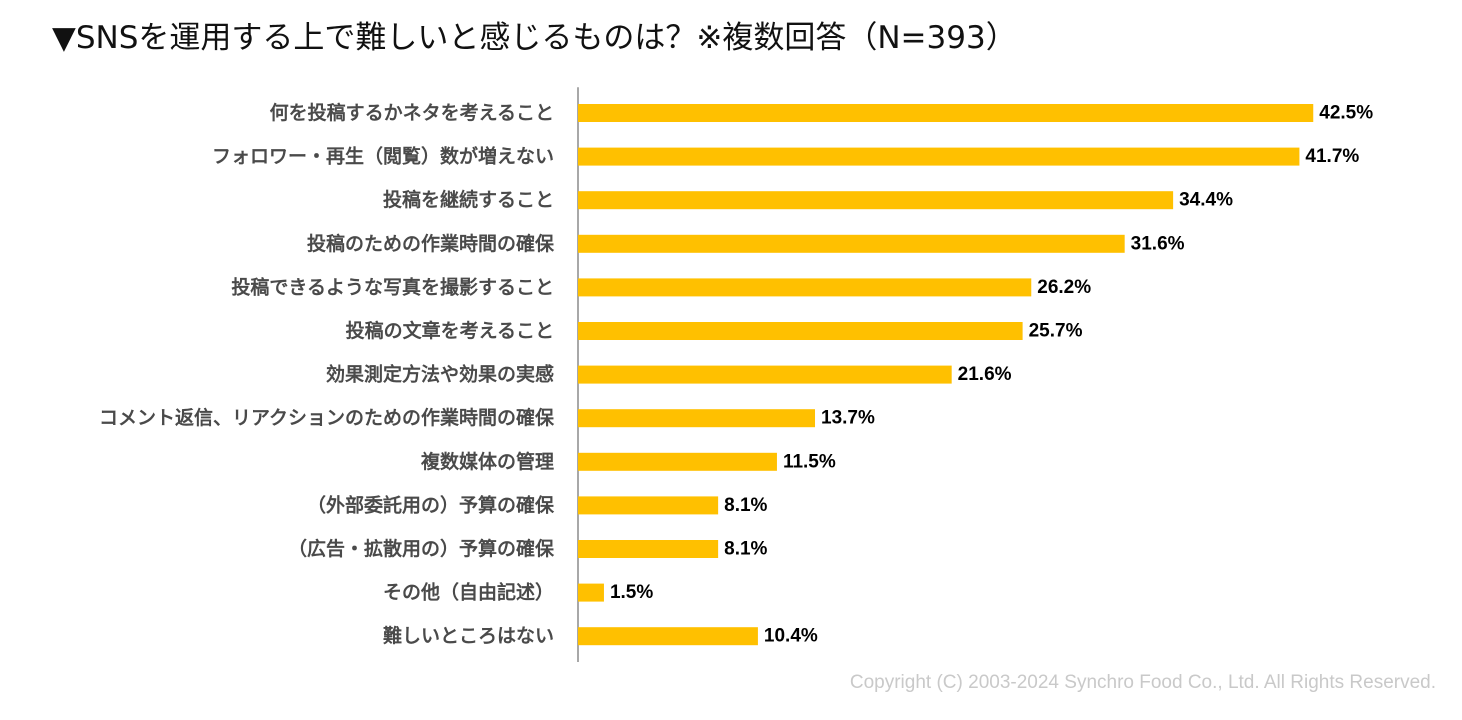 The image size is (1462, 720). What do you see at coordinates (383, 156) in the screenshot?
I see `category-label: フォロワー・再生（閲覧）数が増えない` at bounding box center [383, 156].